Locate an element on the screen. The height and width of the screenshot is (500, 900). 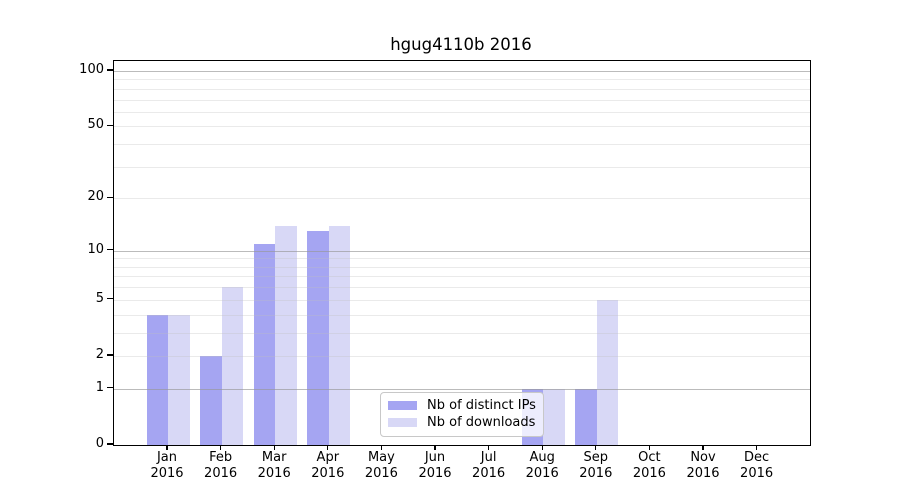
x-tick-label-mar: Mar 2016 is located at coordinates (274, 465).